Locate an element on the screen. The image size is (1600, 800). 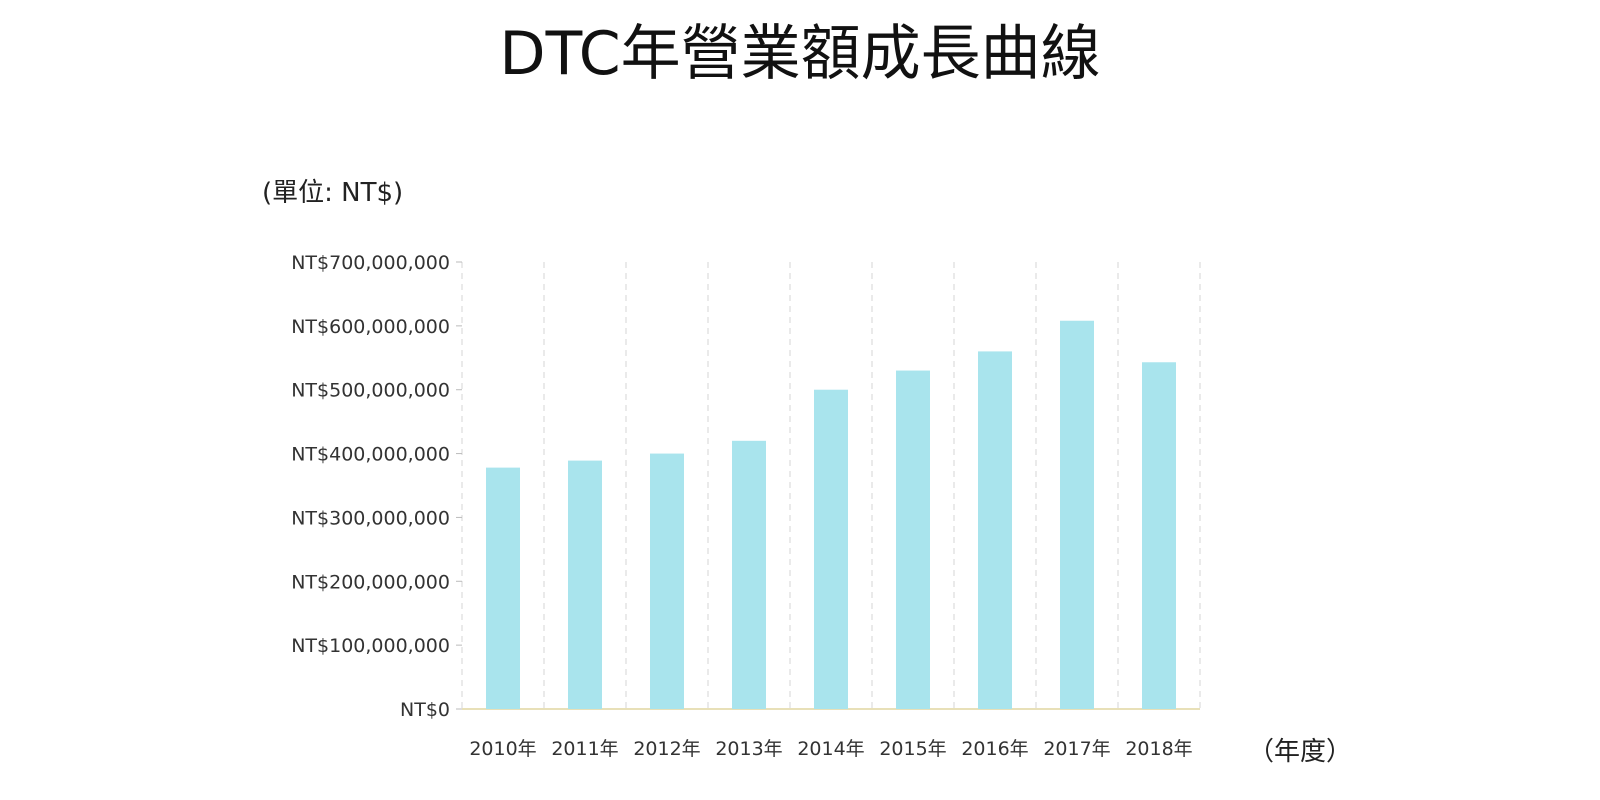
x-tick-label: 2016年 is located at coordinates (994, 749).